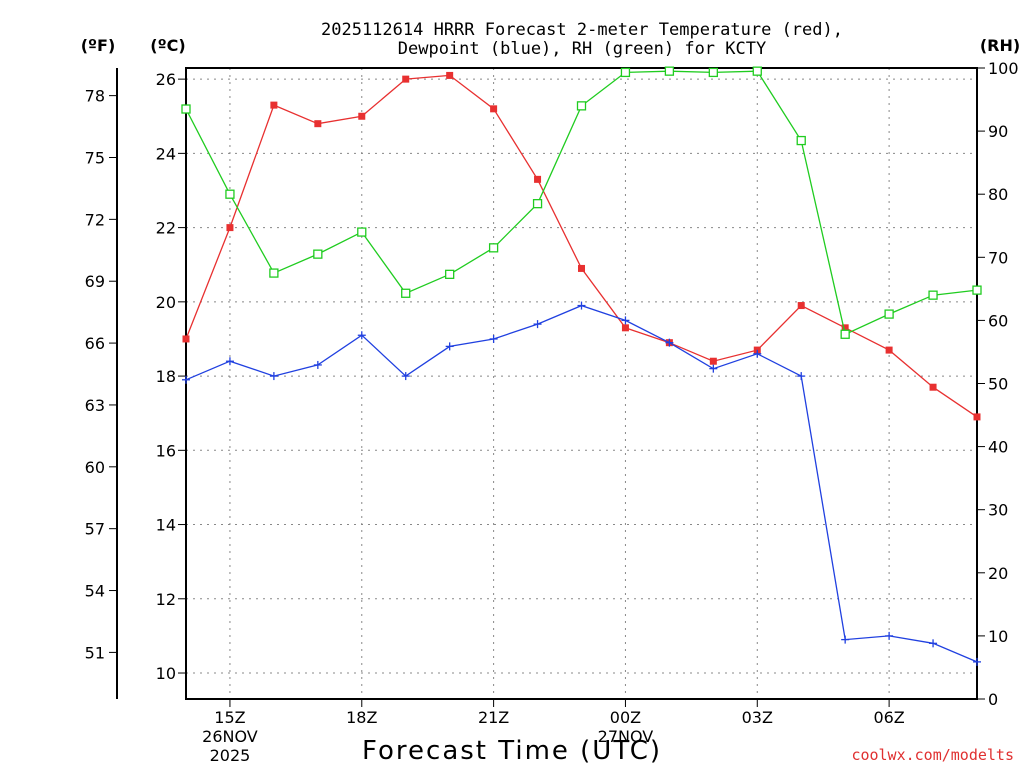 Image resolution: width=1024 pixels, height=768 pixels. I want to click on fahrenheit-tick-label: 60, so click(95, 467).